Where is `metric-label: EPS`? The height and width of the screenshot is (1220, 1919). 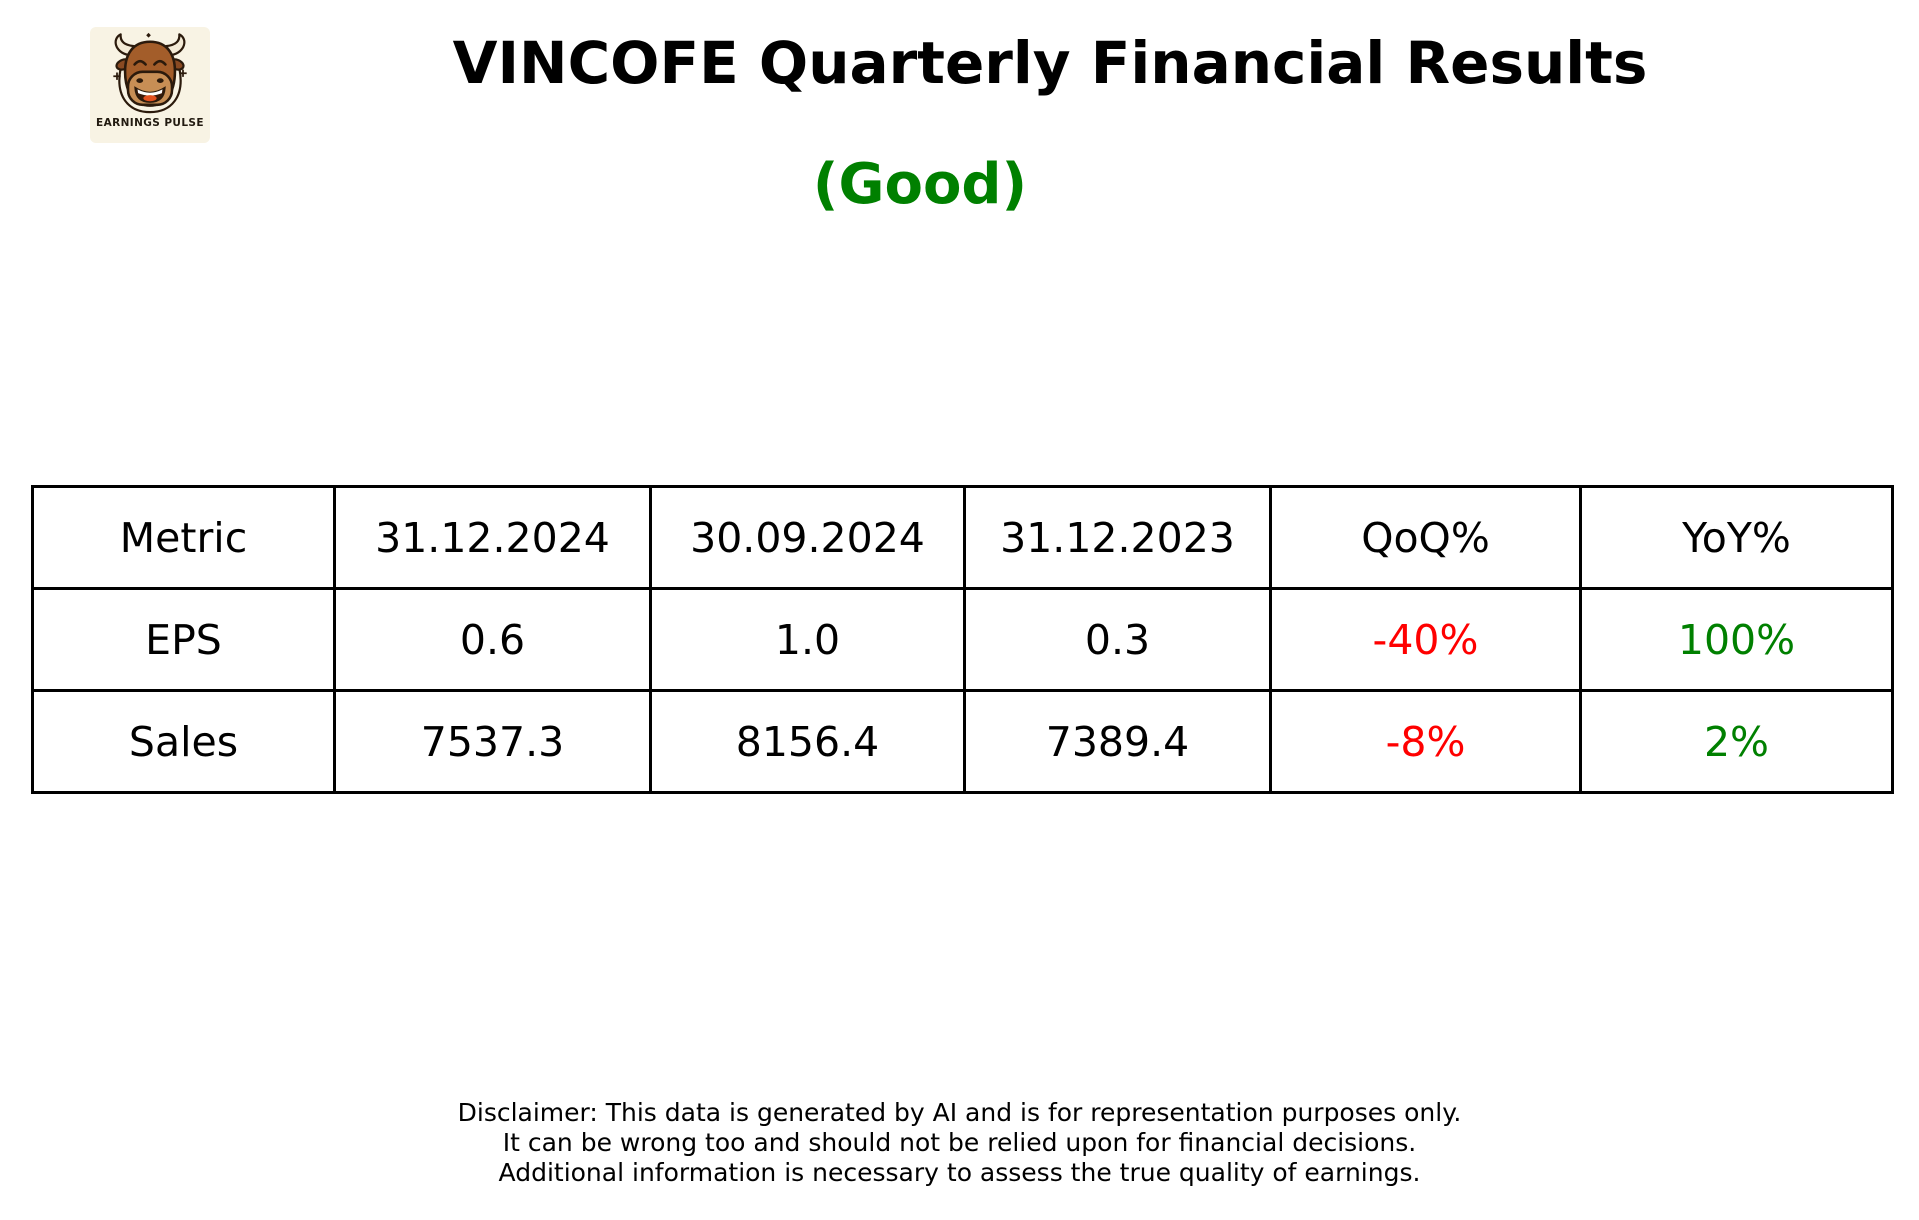
metric-label: EPS is located at coordinates (183, 639).